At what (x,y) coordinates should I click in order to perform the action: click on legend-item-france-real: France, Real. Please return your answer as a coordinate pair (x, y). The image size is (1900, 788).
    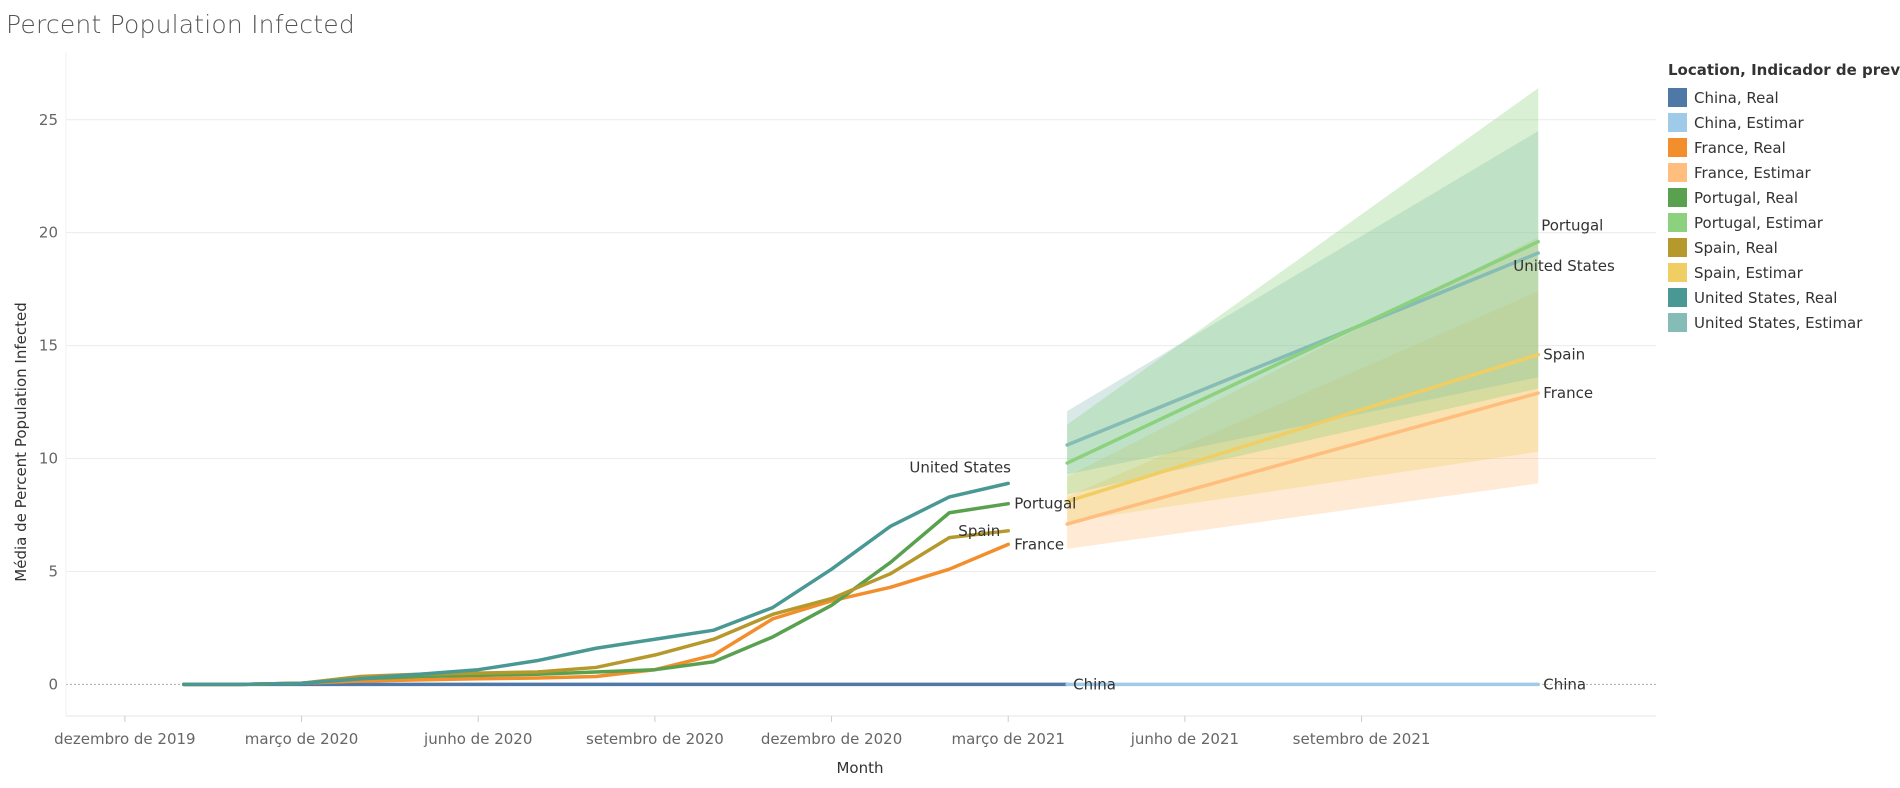
    Looking at the image, I should click on (1784, 147).